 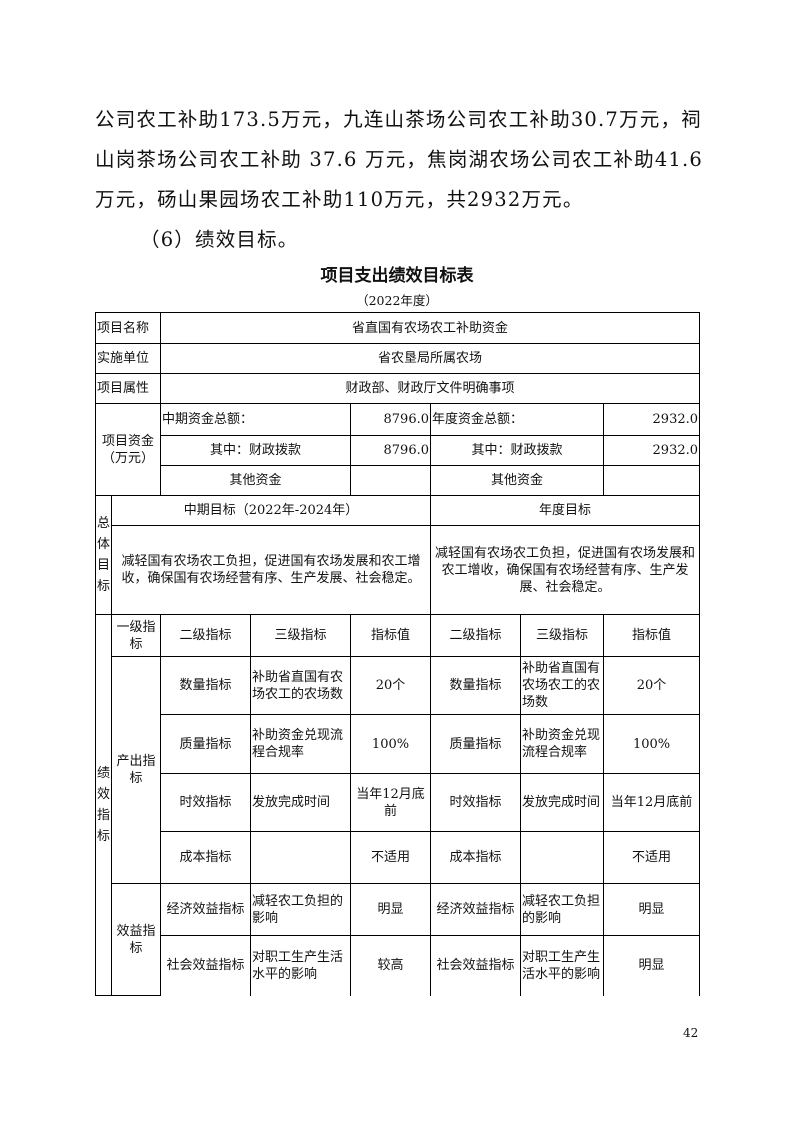 I want to click on funds-label: 项目资金（万元）, so click(x=128, y=449).